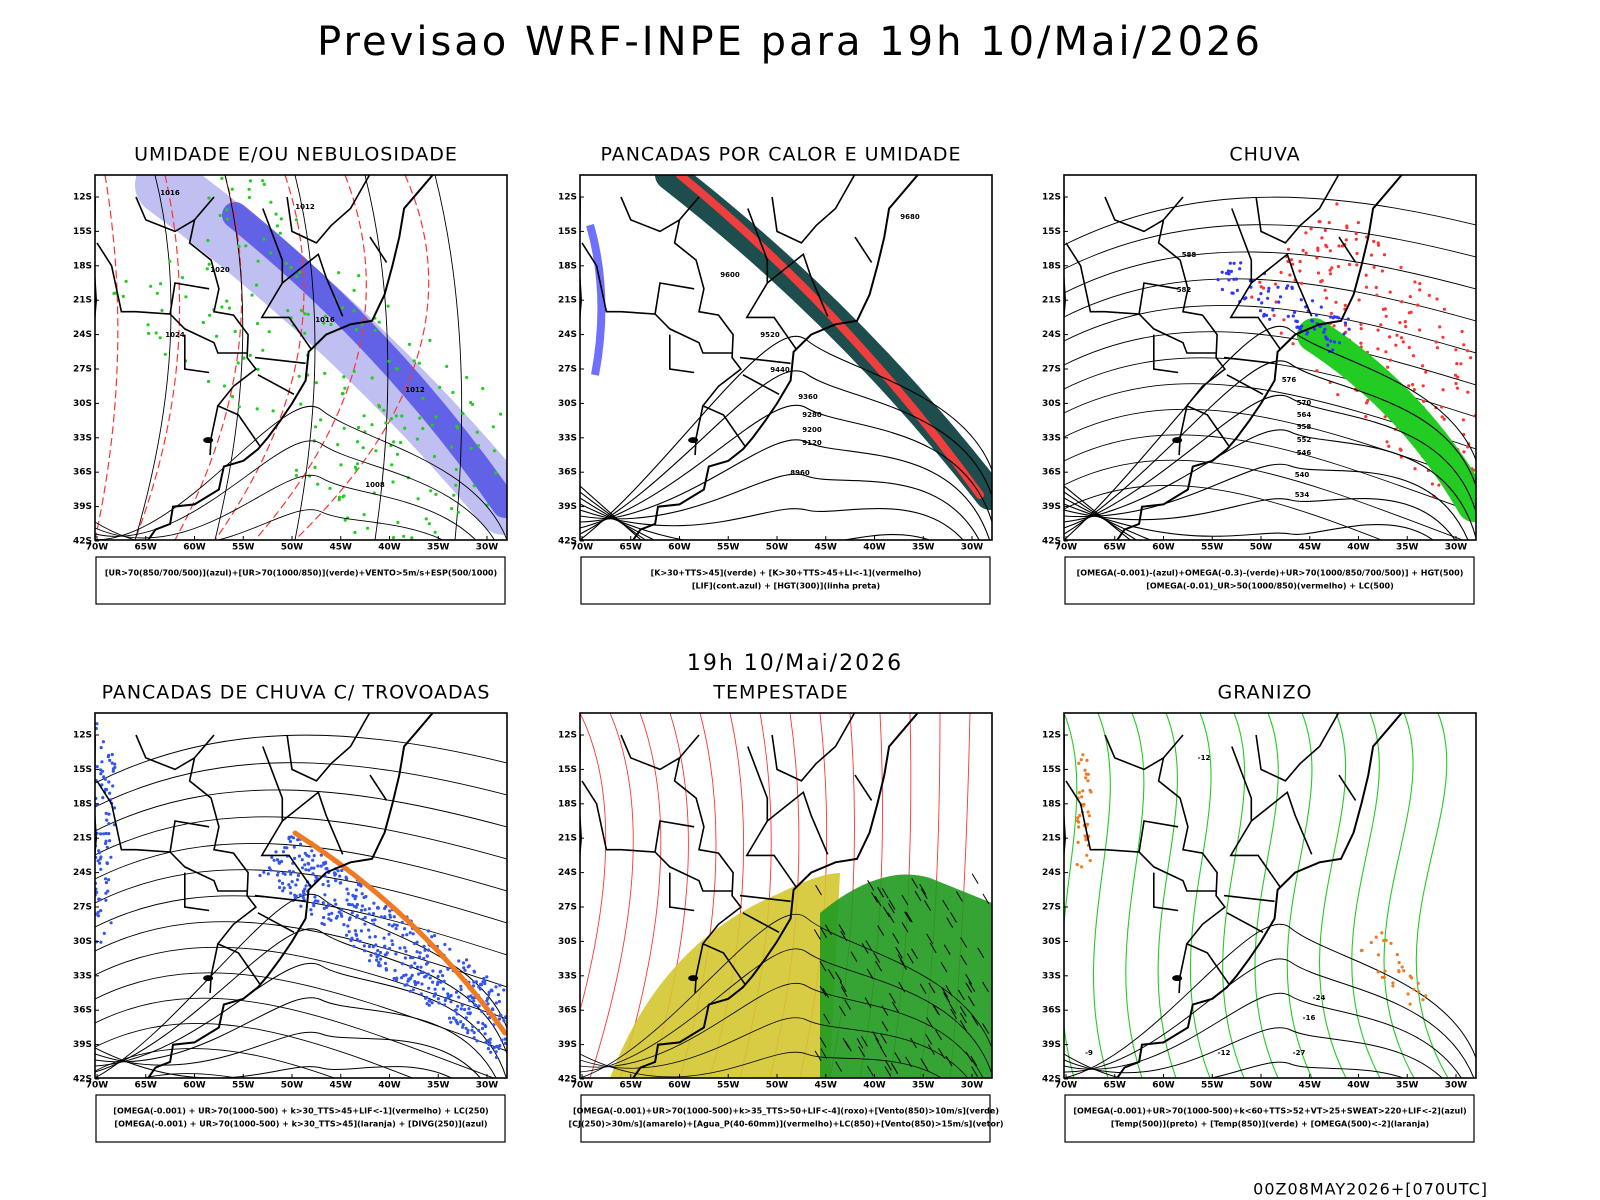 The width and height of the screenshot is (1600, 1200). Describe the element at coordinates (786, 357) in the screenshot. I see `map-frame` at that location.